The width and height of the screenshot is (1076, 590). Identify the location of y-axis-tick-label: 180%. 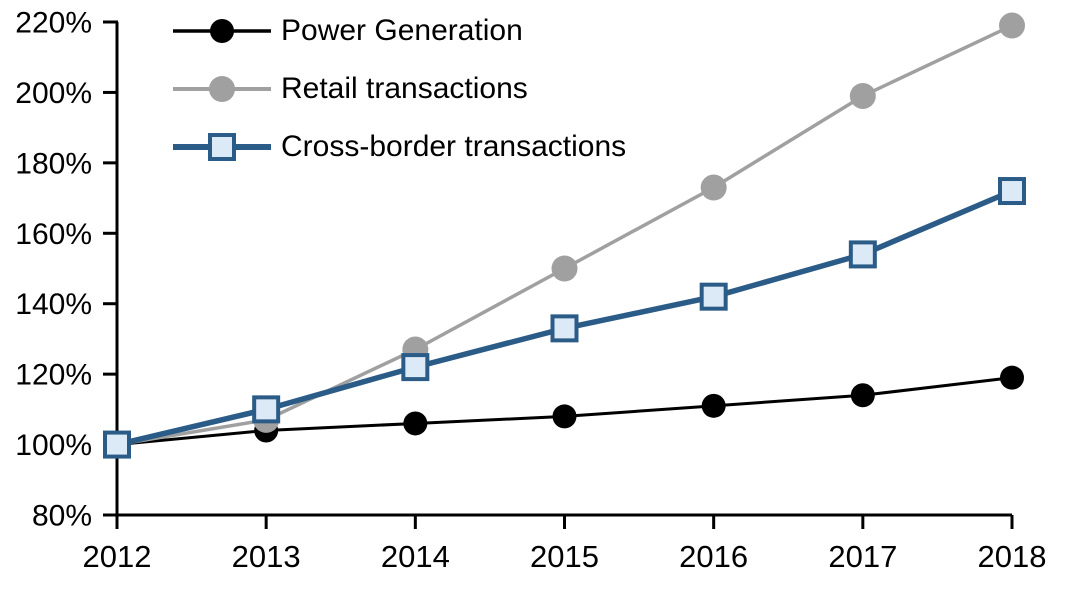
(53, 163).